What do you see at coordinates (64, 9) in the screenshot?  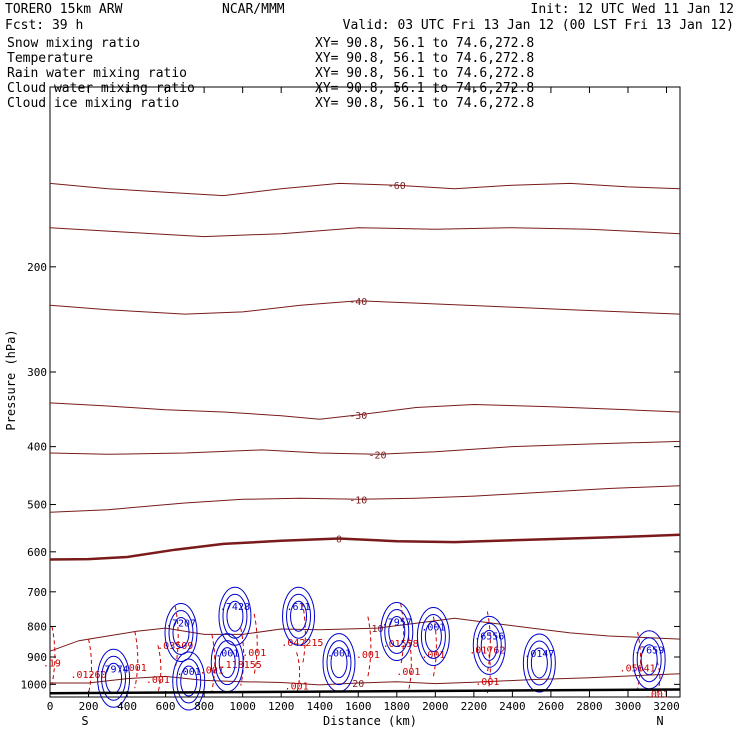 I see `model-title: TORERO 15km ARW` at bounding box center [64, 9].